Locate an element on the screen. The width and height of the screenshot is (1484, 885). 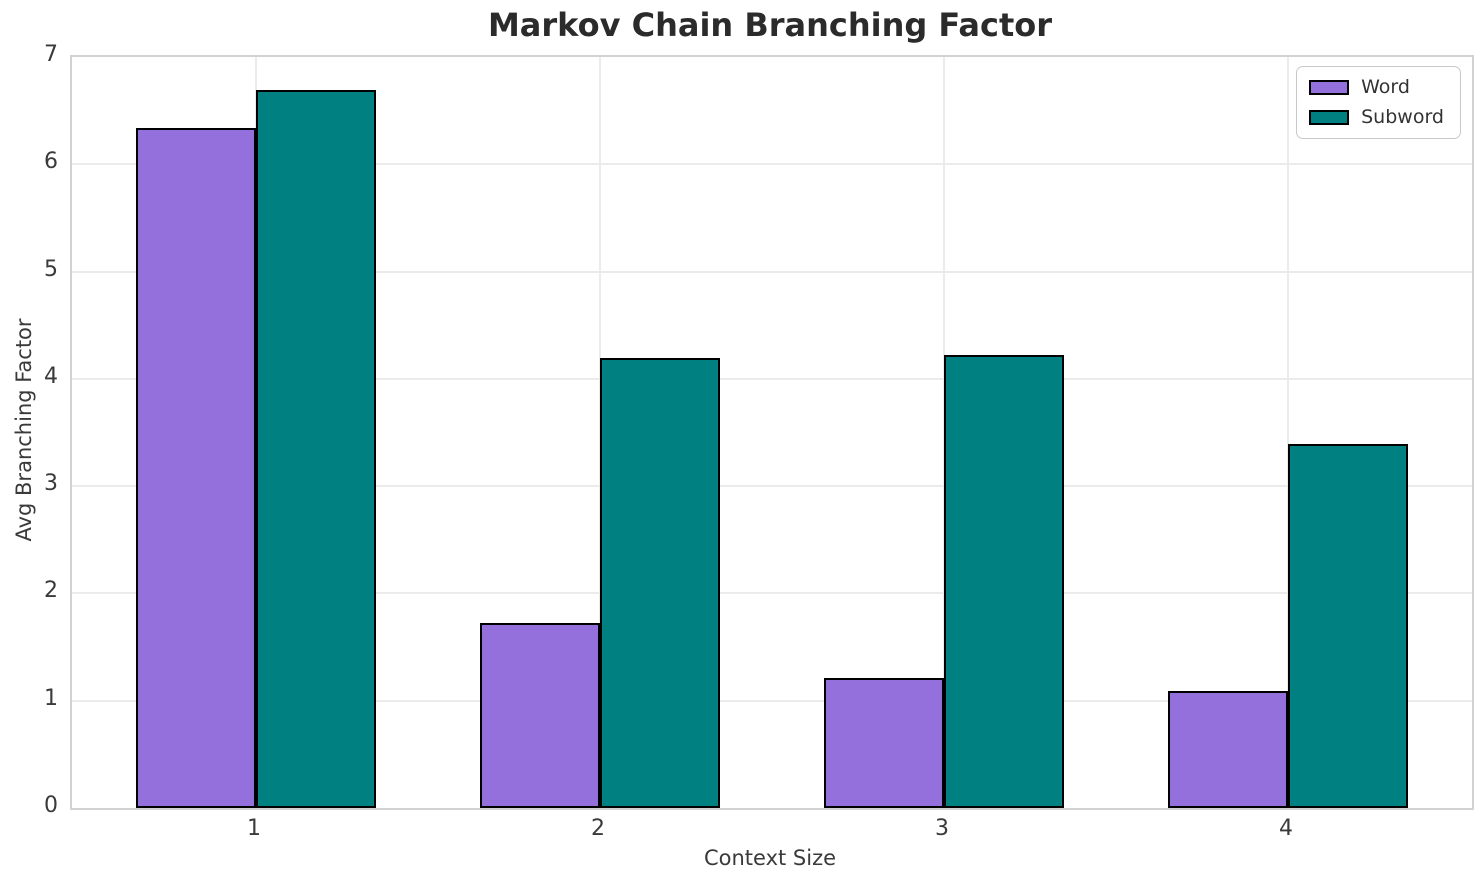
x-tick-label: 1 is located at coordinates (254, 828).